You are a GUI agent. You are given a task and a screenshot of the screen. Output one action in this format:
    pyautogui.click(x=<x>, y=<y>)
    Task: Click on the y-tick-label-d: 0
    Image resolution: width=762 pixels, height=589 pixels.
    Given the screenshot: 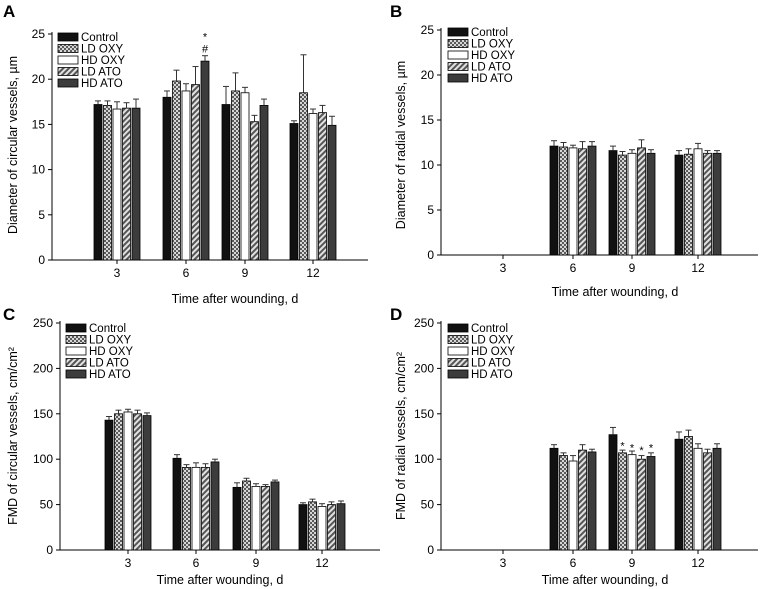 What is the action you would take?
    pyautogui.click(x=430, y=550)
    